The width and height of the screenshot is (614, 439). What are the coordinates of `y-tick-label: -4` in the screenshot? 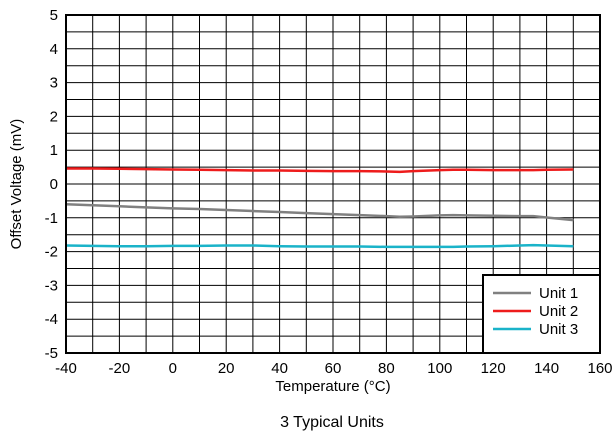 It's located at (51, 319).